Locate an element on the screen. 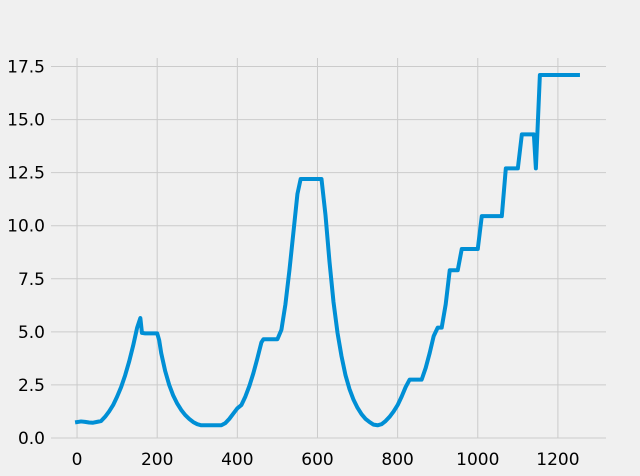 Image resolution: width=640 pixels, height=476 pixels. y-tick-label: 15.0 is located at coordinates (26, 121).